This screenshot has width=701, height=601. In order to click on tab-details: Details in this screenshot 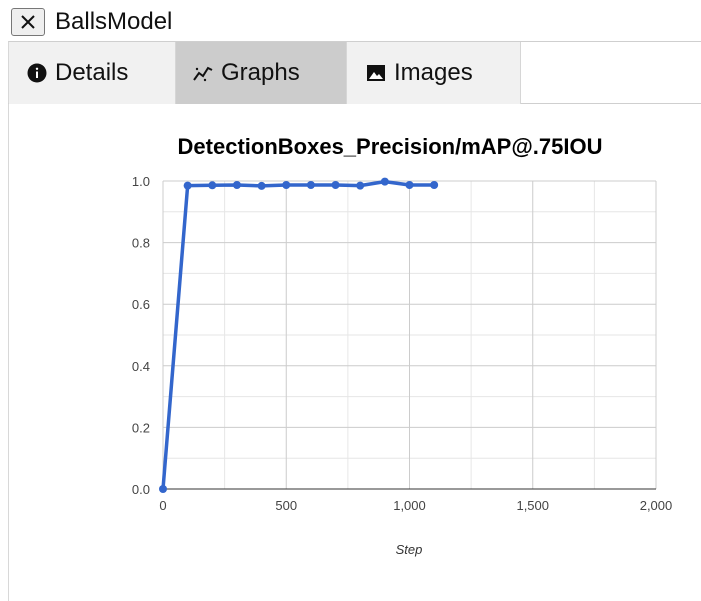, I will do `click(92, 73)`.